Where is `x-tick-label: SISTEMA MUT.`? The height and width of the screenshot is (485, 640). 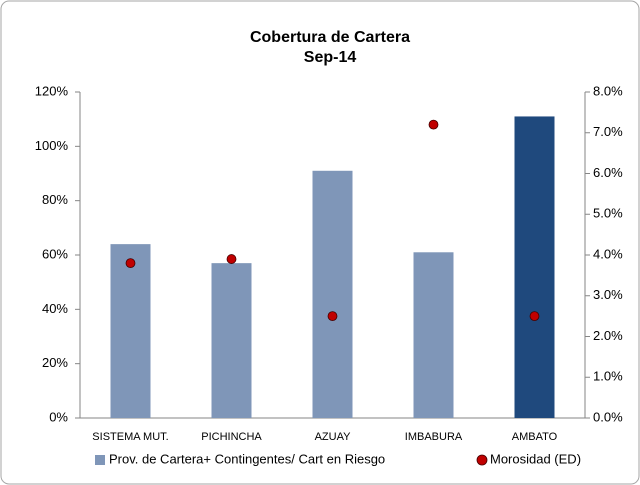 x-tick-label: SISTEMA MUT. is located at coordinates (130, 437).